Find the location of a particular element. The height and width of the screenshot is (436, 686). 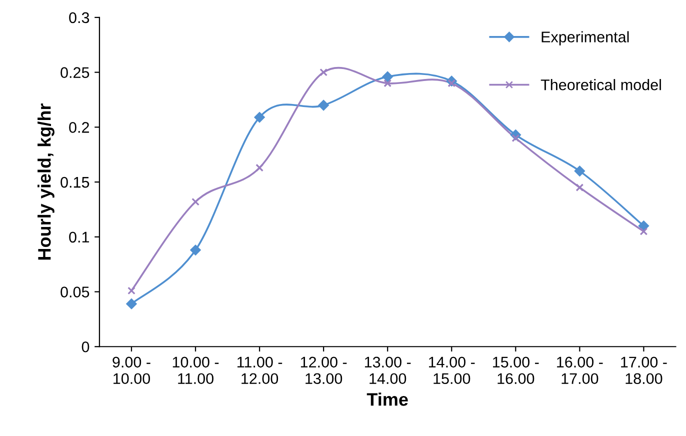

y-tick-label: 0.1 is located at coordinates (79, 237).